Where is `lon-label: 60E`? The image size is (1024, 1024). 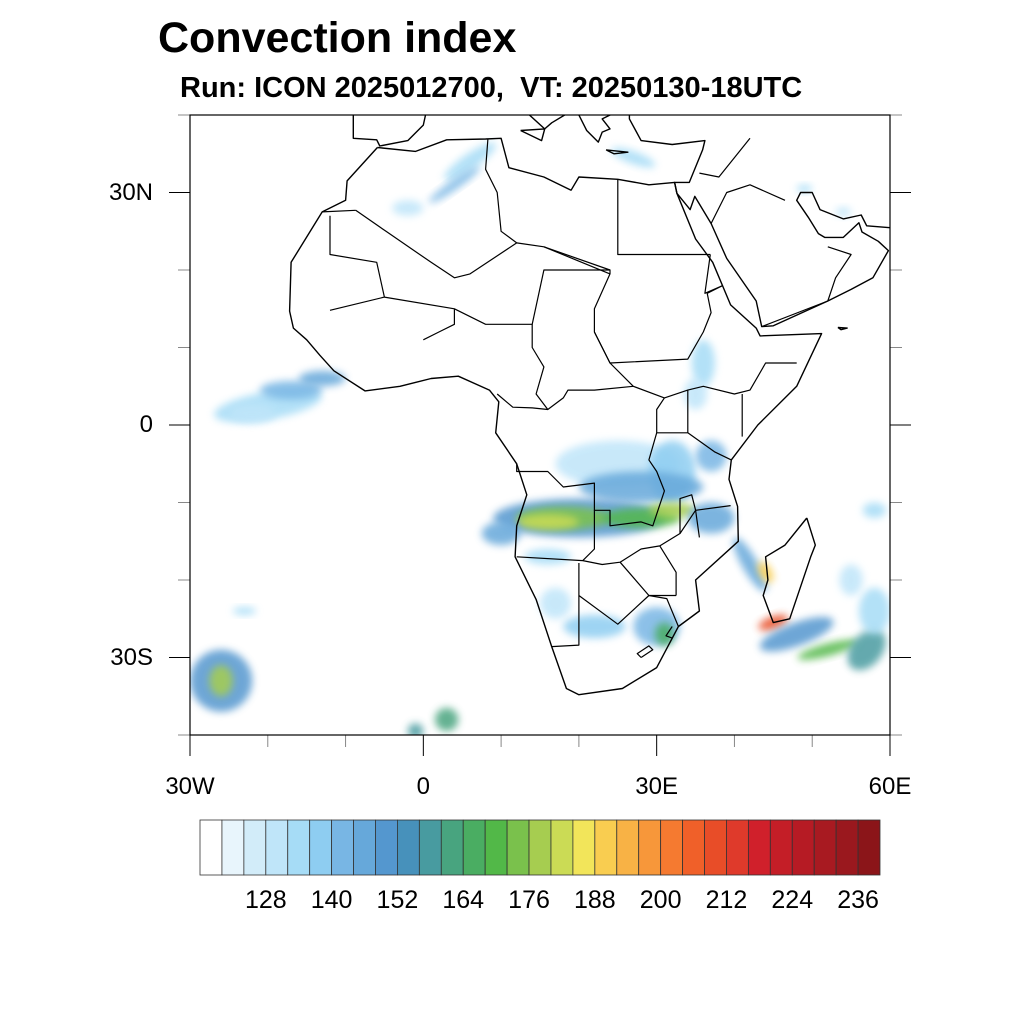
lon-label: 60E is located at coordinates (890, 786).